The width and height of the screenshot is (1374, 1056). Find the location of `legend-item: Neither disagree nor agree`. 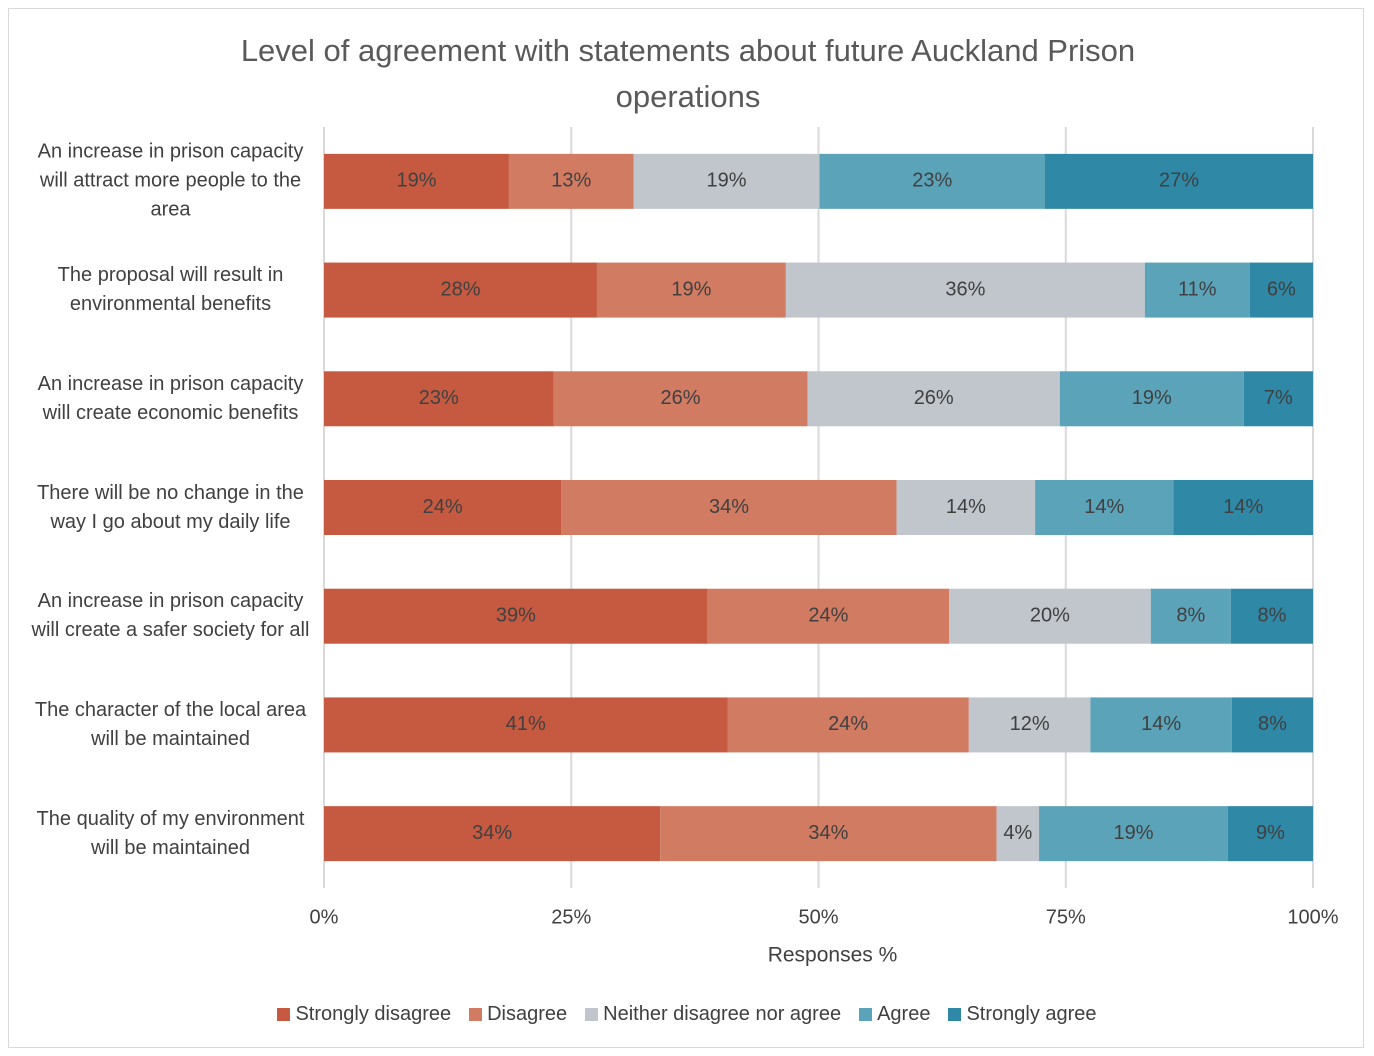

legend-item: Neither disagree nor agree is located at coordinates (713, 1014).